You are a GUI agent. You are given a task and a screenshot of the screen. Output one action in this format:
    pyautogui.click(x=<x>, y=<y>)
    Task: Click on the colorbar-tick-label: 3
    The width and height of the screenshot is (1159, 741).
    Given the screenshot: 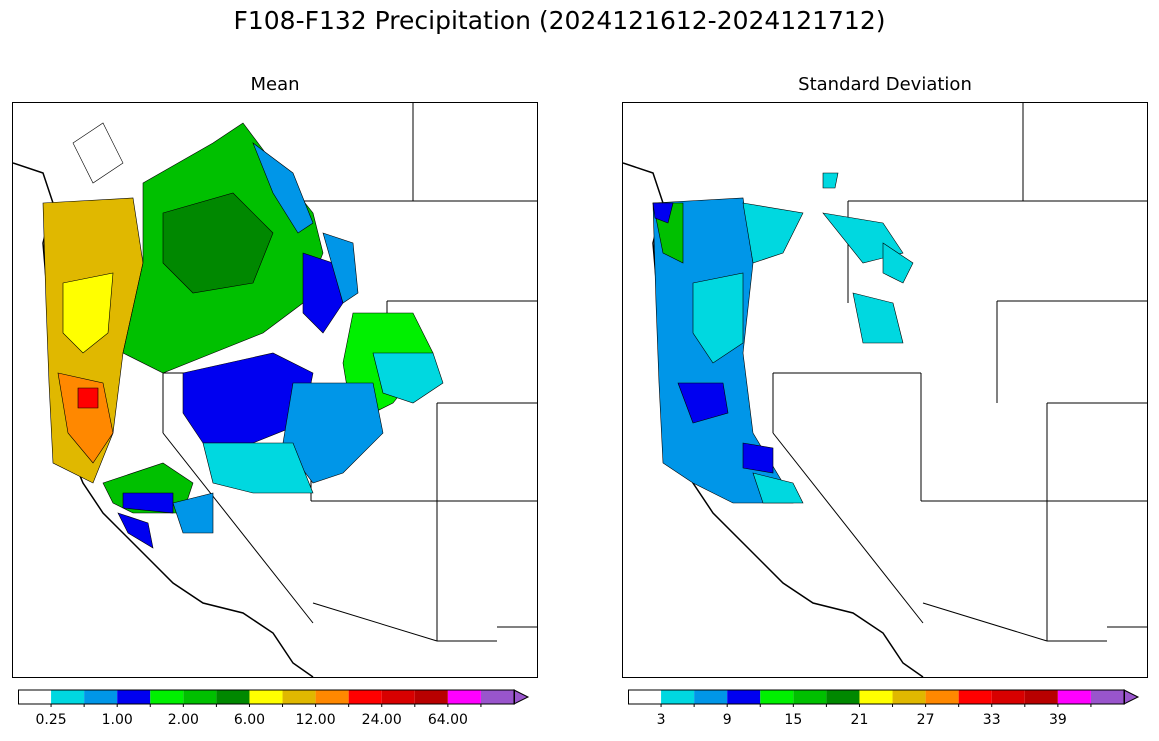 What is the action you would take?
    pyautogui.click(x=661, y=720)
    